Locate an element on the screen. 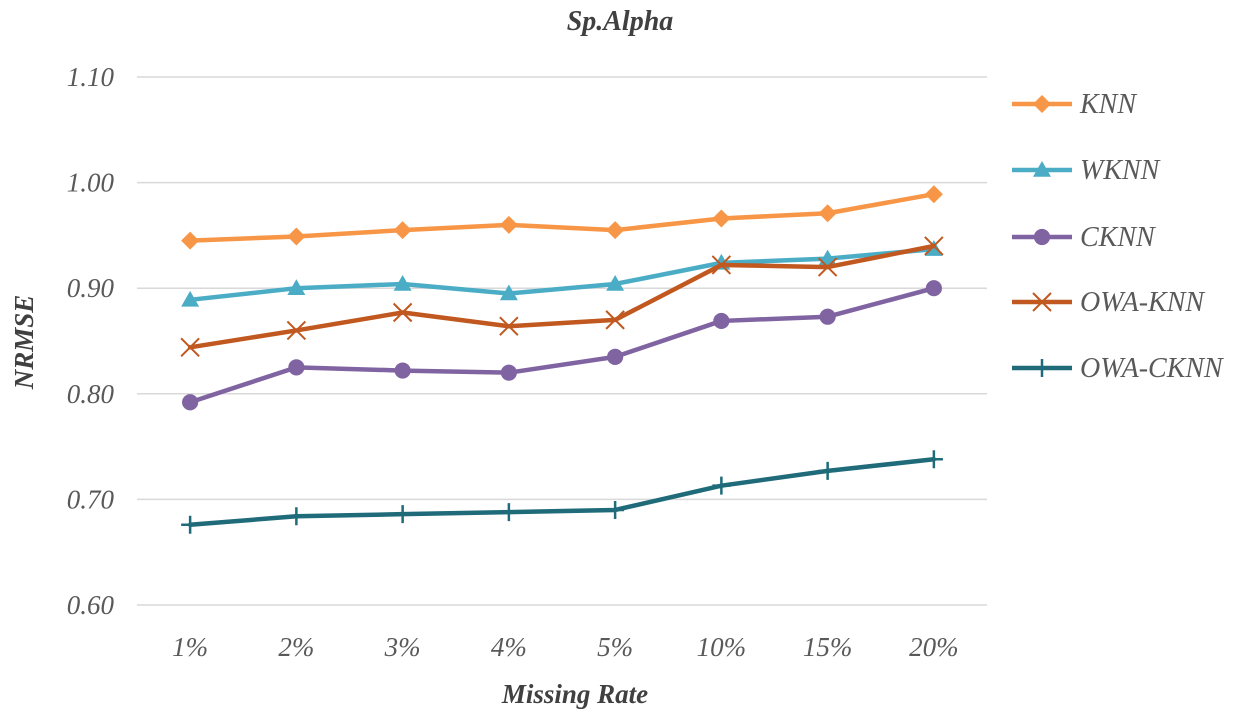  legend-item: CKNN is located at coordinates (1084, 237).